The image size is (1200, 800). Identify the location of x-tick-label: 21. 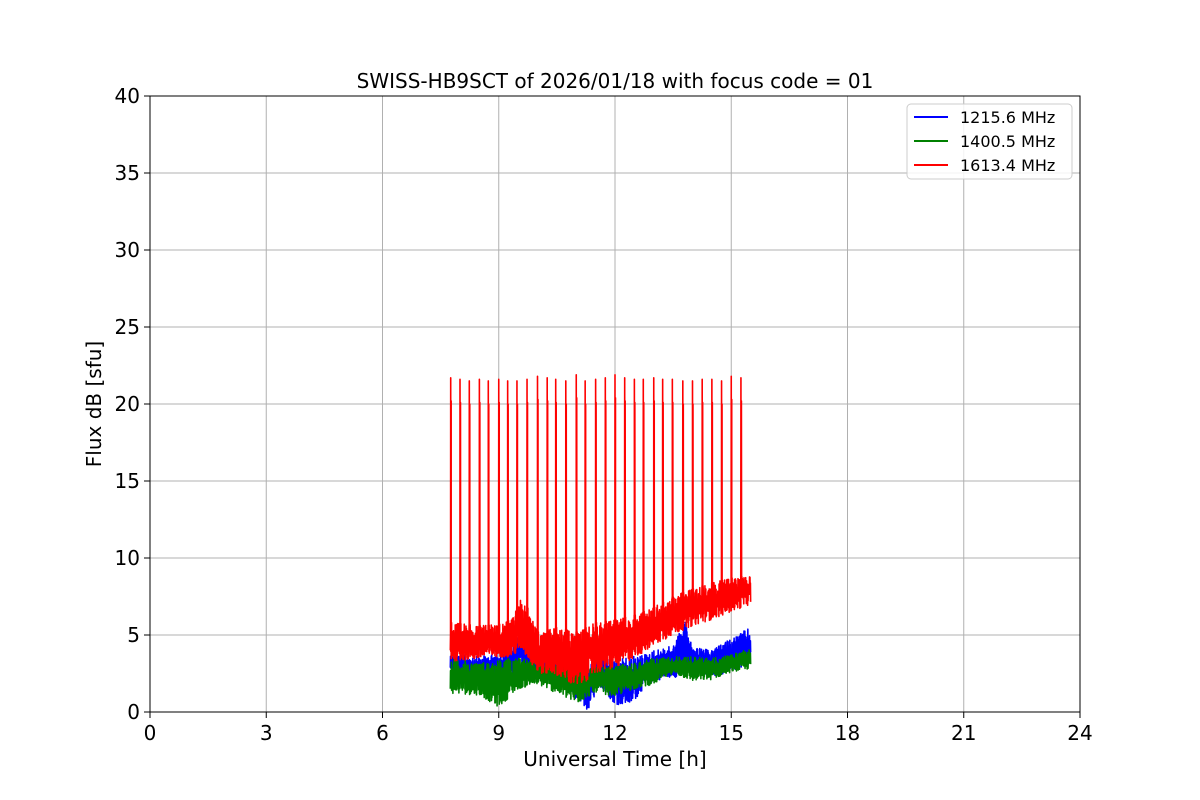
(963, 733).